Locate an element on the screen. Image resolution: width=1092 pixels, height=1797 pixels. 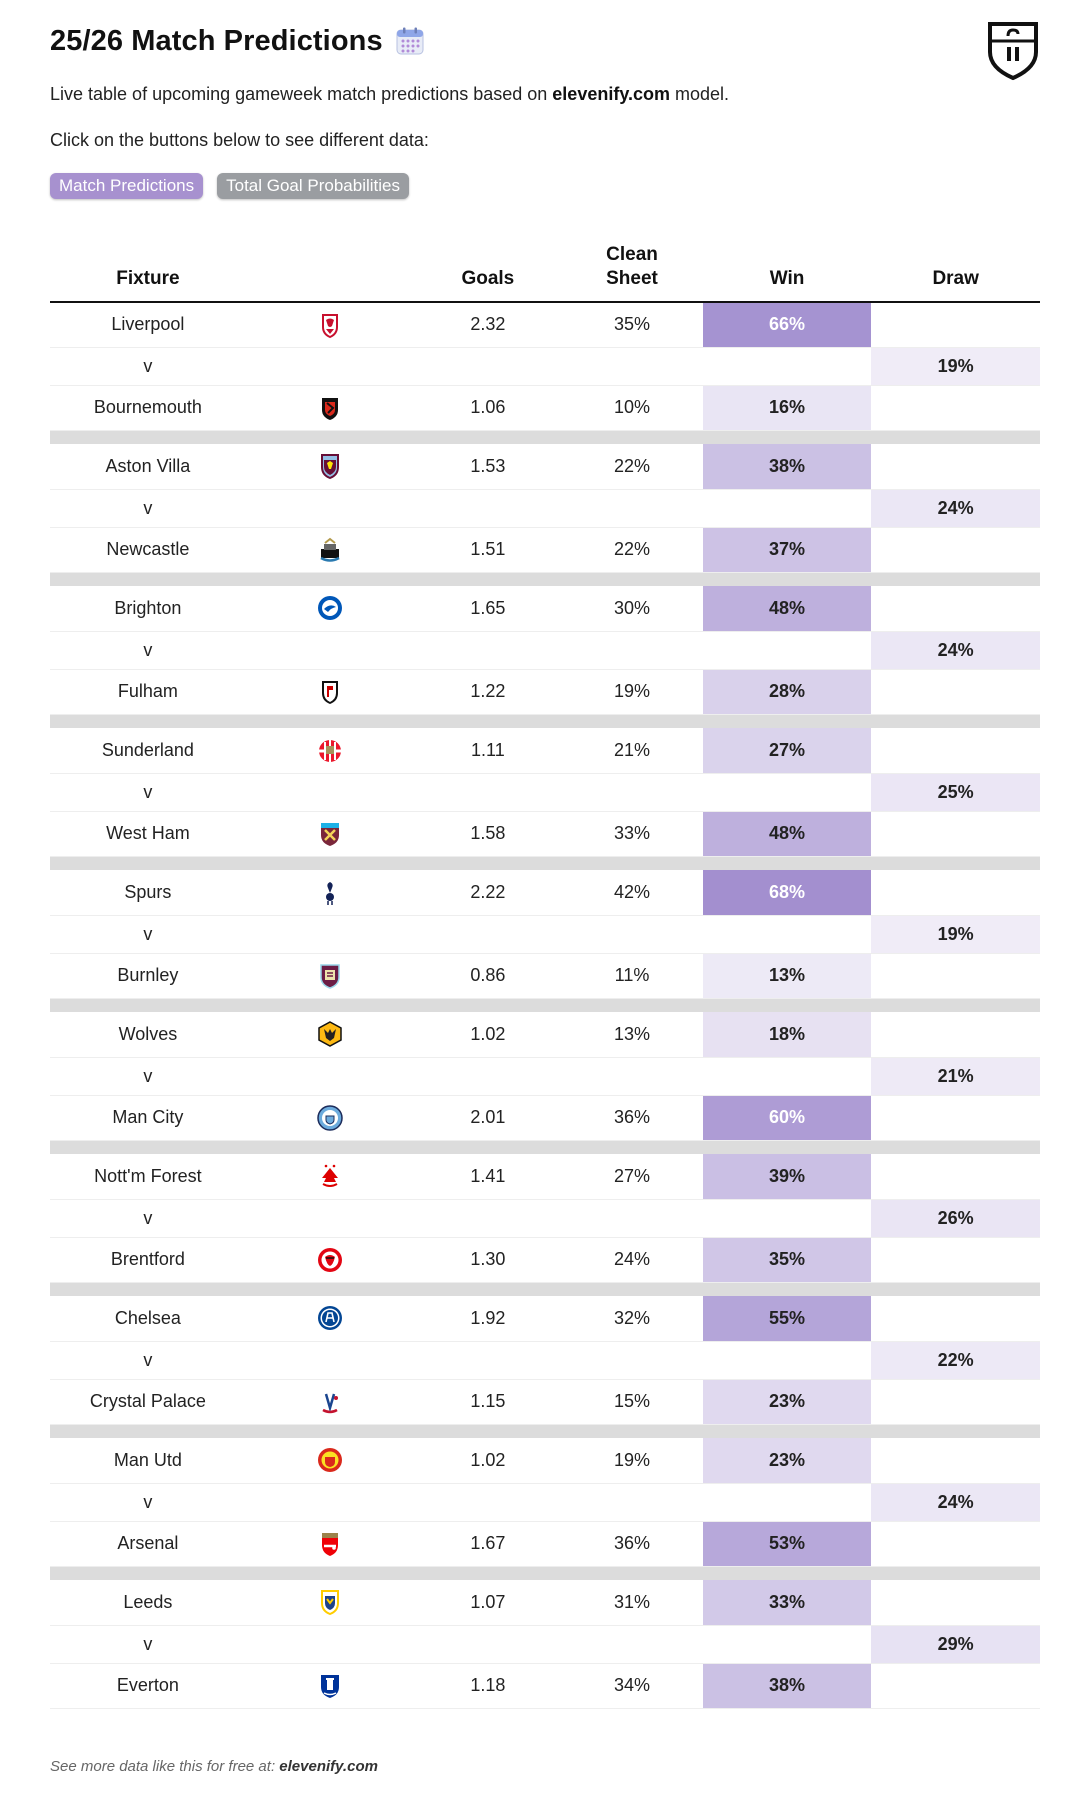
team-name: Bournemouth is located at coordinates (148, 408).